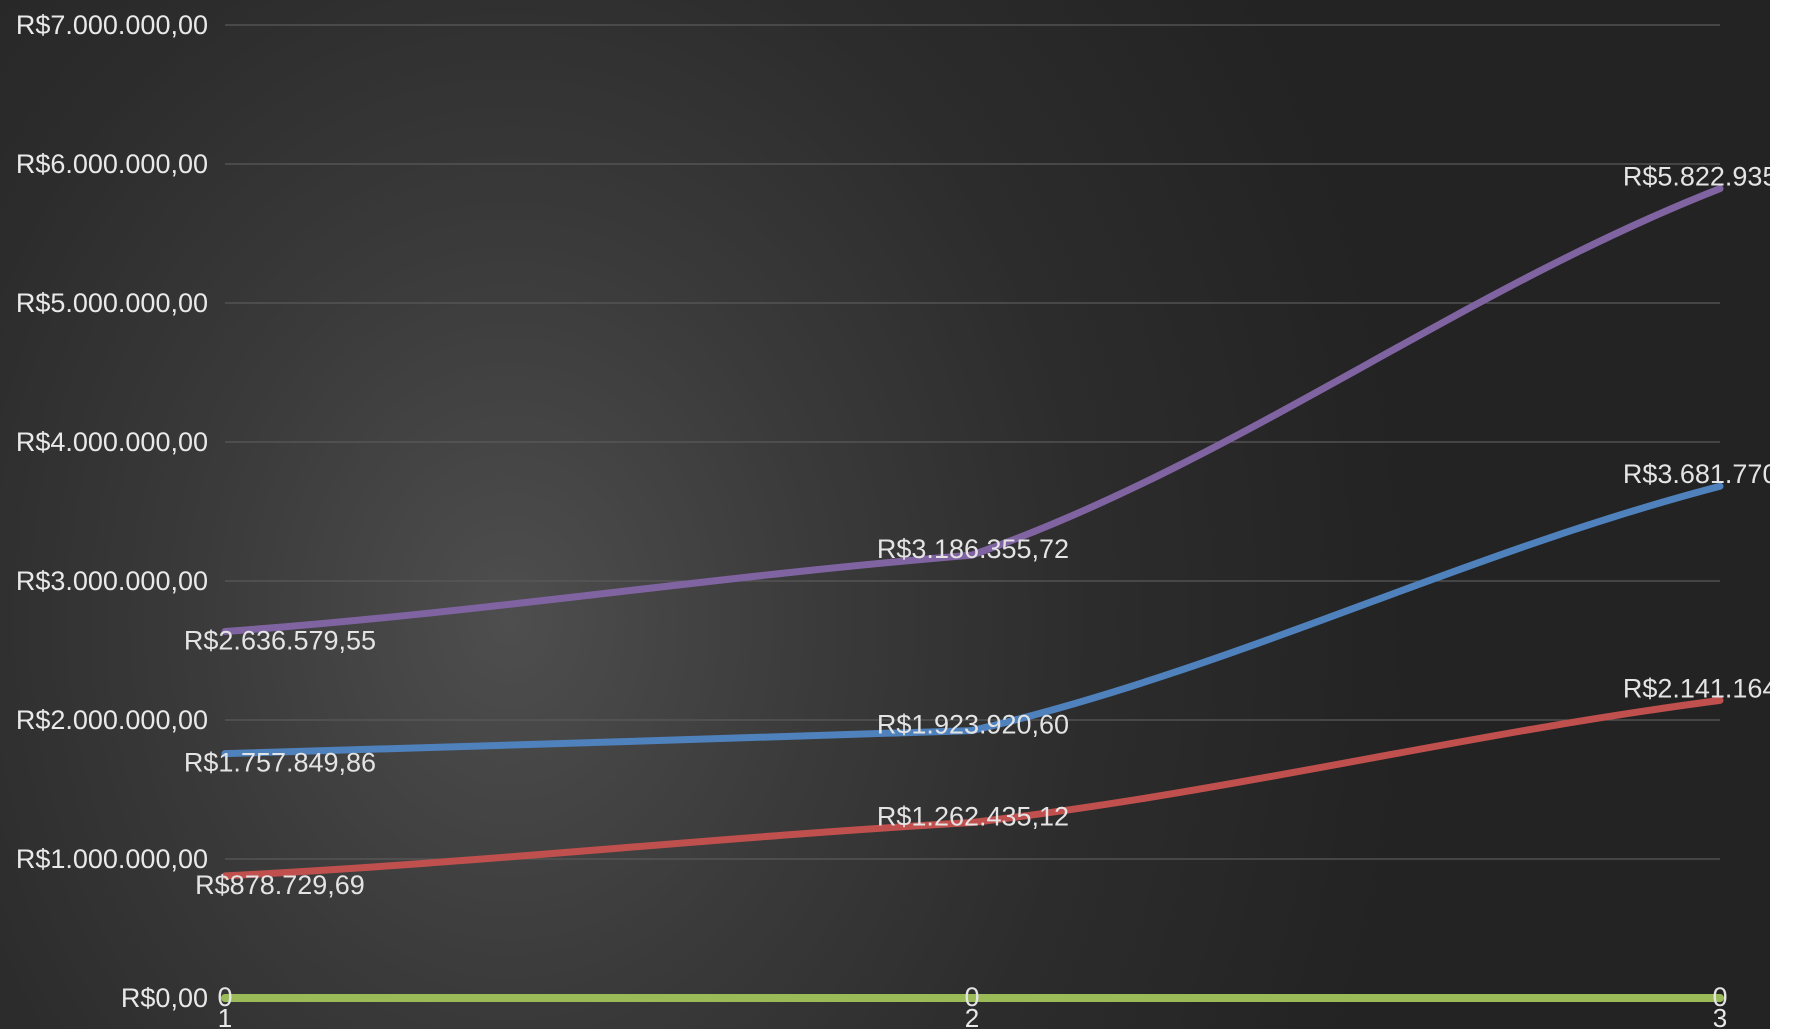 The height and width of the screenshot is (1029, 1820). Describe the element at coordinates (973, 725) in the screenshot. I see `data-label: R$1.923.920,60` at that location.